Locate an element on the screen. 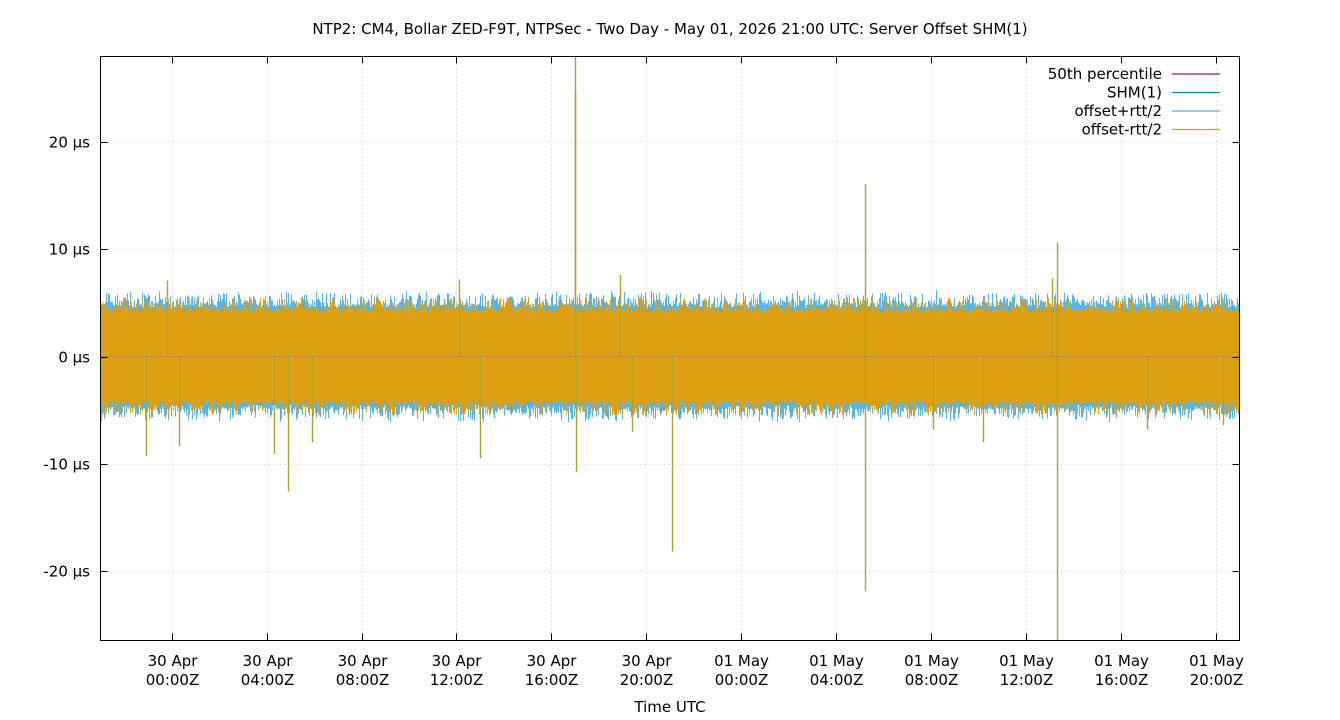  y-tick-label: -20 µs is located at coordinates (66, 572).